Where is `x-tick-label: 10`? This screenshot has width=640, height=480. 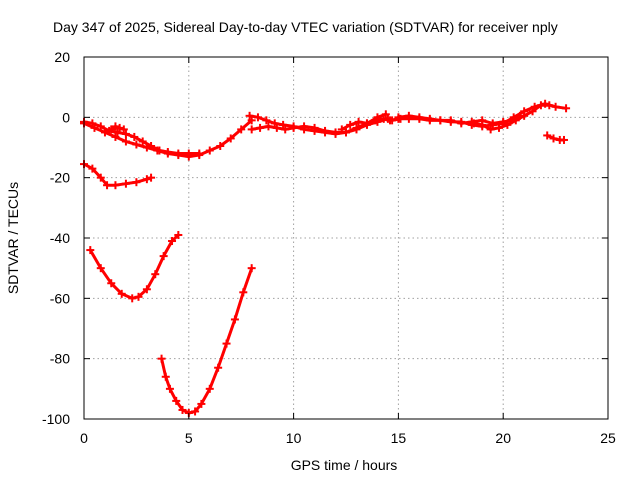
x-tick-label: 10 is located at coordinates (294, 438).